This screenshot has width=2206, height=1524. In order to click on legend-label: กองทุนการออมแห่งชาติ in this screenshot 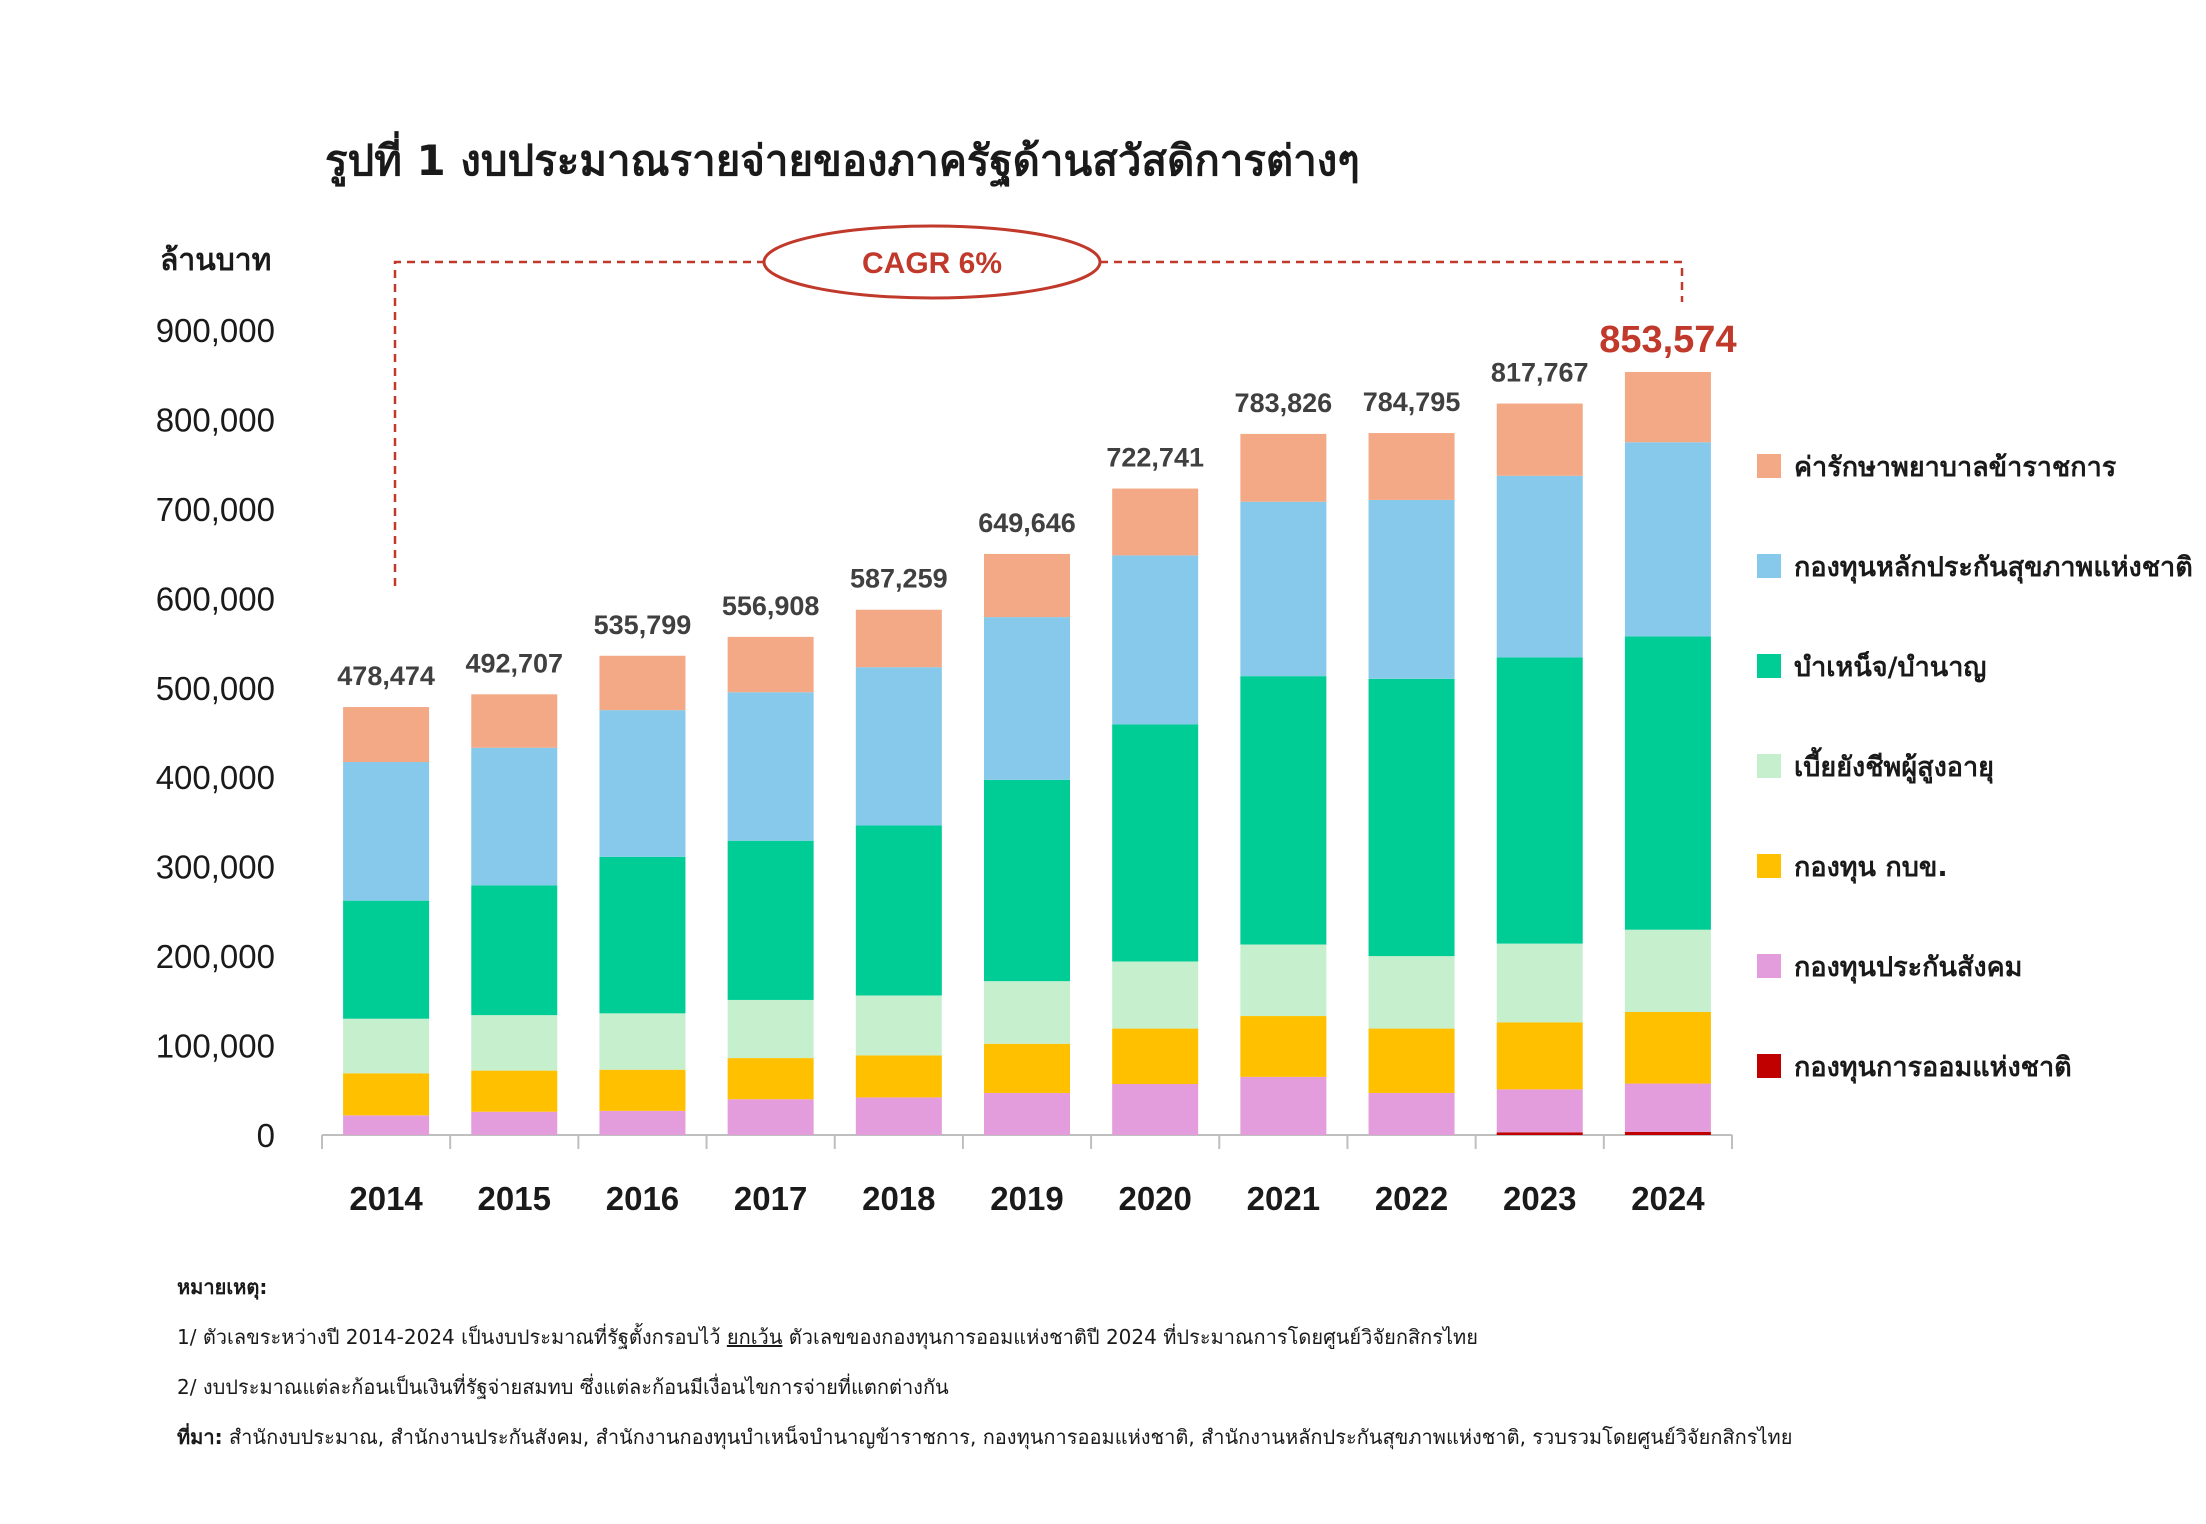, I will do `click(1933, 1068)`.